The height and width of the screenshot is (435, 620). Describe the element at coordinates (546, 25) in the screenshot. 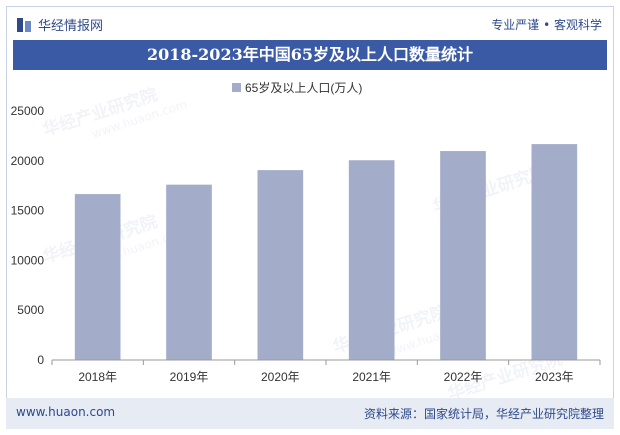

I see `slogan: 专业严谨 • 客观科学` at that location.